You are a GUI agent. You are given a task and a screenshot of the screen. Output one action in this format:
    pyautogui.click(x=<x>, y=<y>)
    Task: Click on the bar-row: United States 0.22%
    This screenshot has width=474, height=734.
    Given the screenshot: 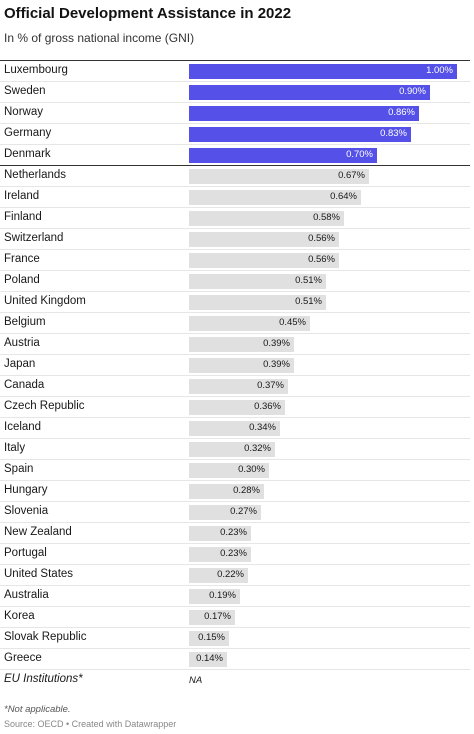 What is the action you would take?
    pyautogui.click(x=235, y=575)
    